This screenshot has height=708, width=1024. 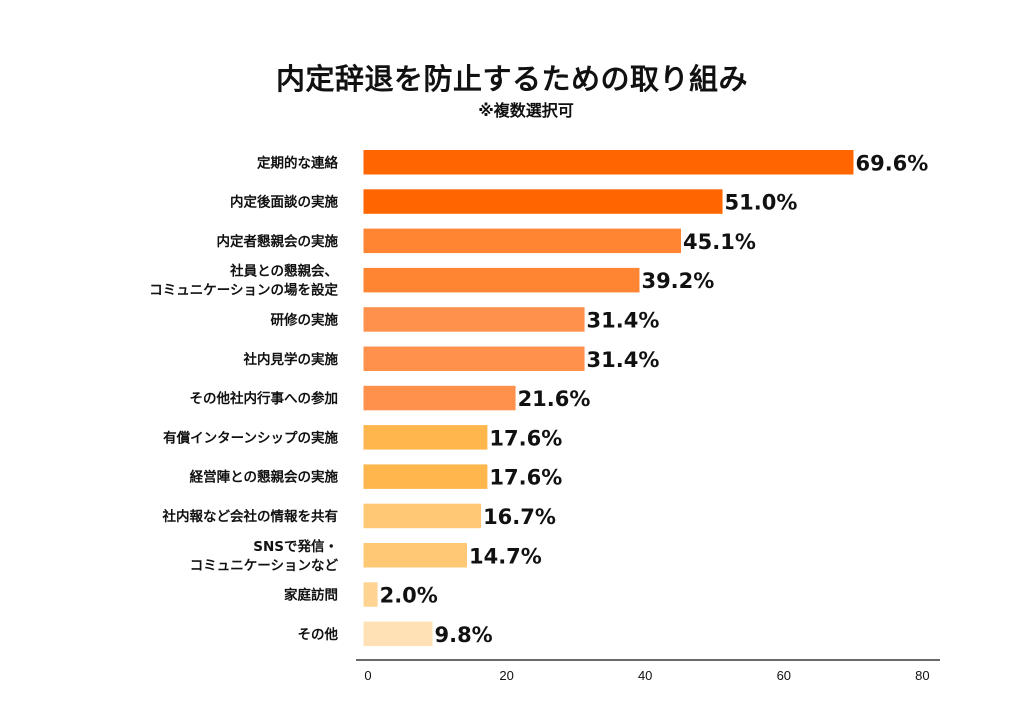 What do you see at coordinates (719, 242) in the screenshot?
I see `value-label: 45.1%` at bounding box center [719, 242].